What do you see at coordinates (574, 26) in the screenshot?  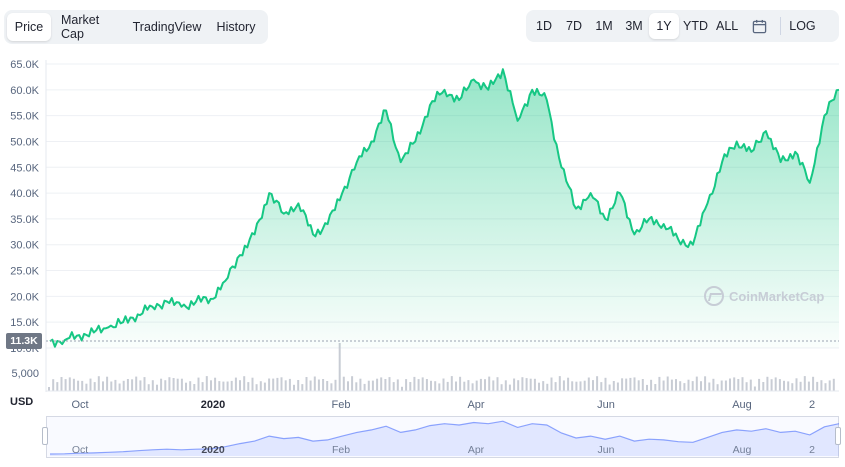 I see `range-7d-button: 7D` at bounding box center [574, 26].